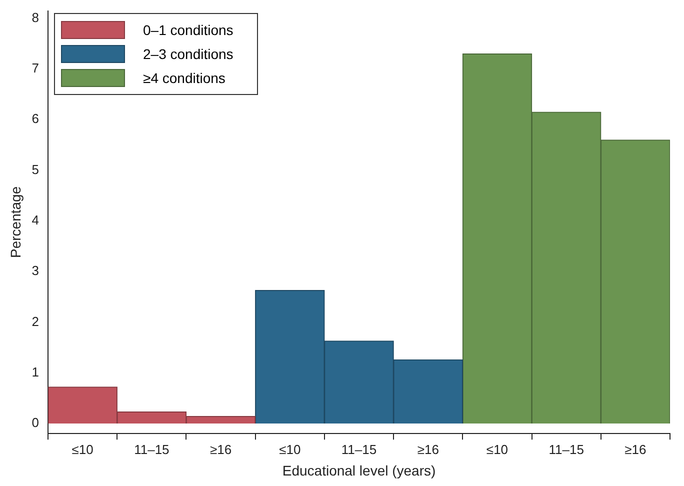  What do you see at coordinates (36, 118) in the screenshot?
I see `y-tick-label: 6` at bounding box center [36, 118].